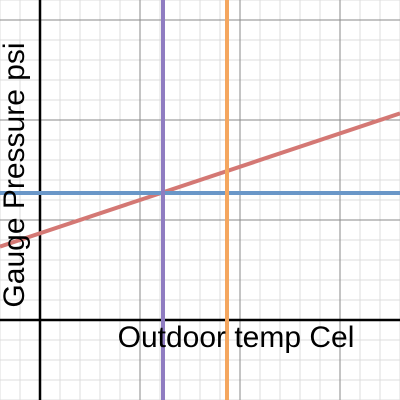 The image size is (400, 400). I want to click on y-axis-label: Gauge Pressure psi, so click(15, 174).